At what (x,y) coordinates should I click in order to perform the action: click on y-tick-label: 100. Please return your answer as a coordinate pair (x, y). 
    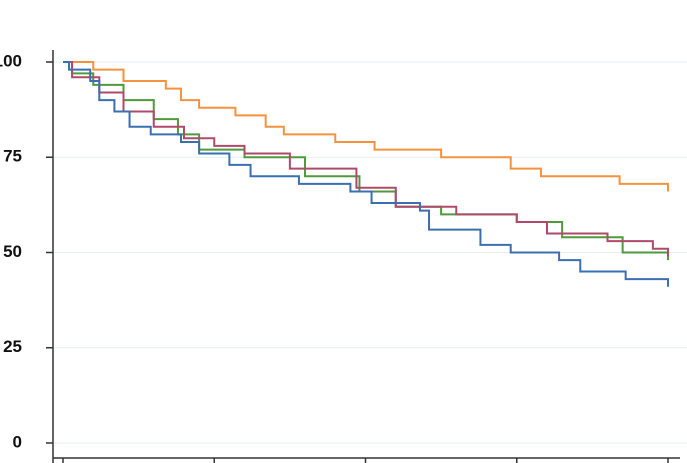
    Looking at the image, I should click on (11, 60).